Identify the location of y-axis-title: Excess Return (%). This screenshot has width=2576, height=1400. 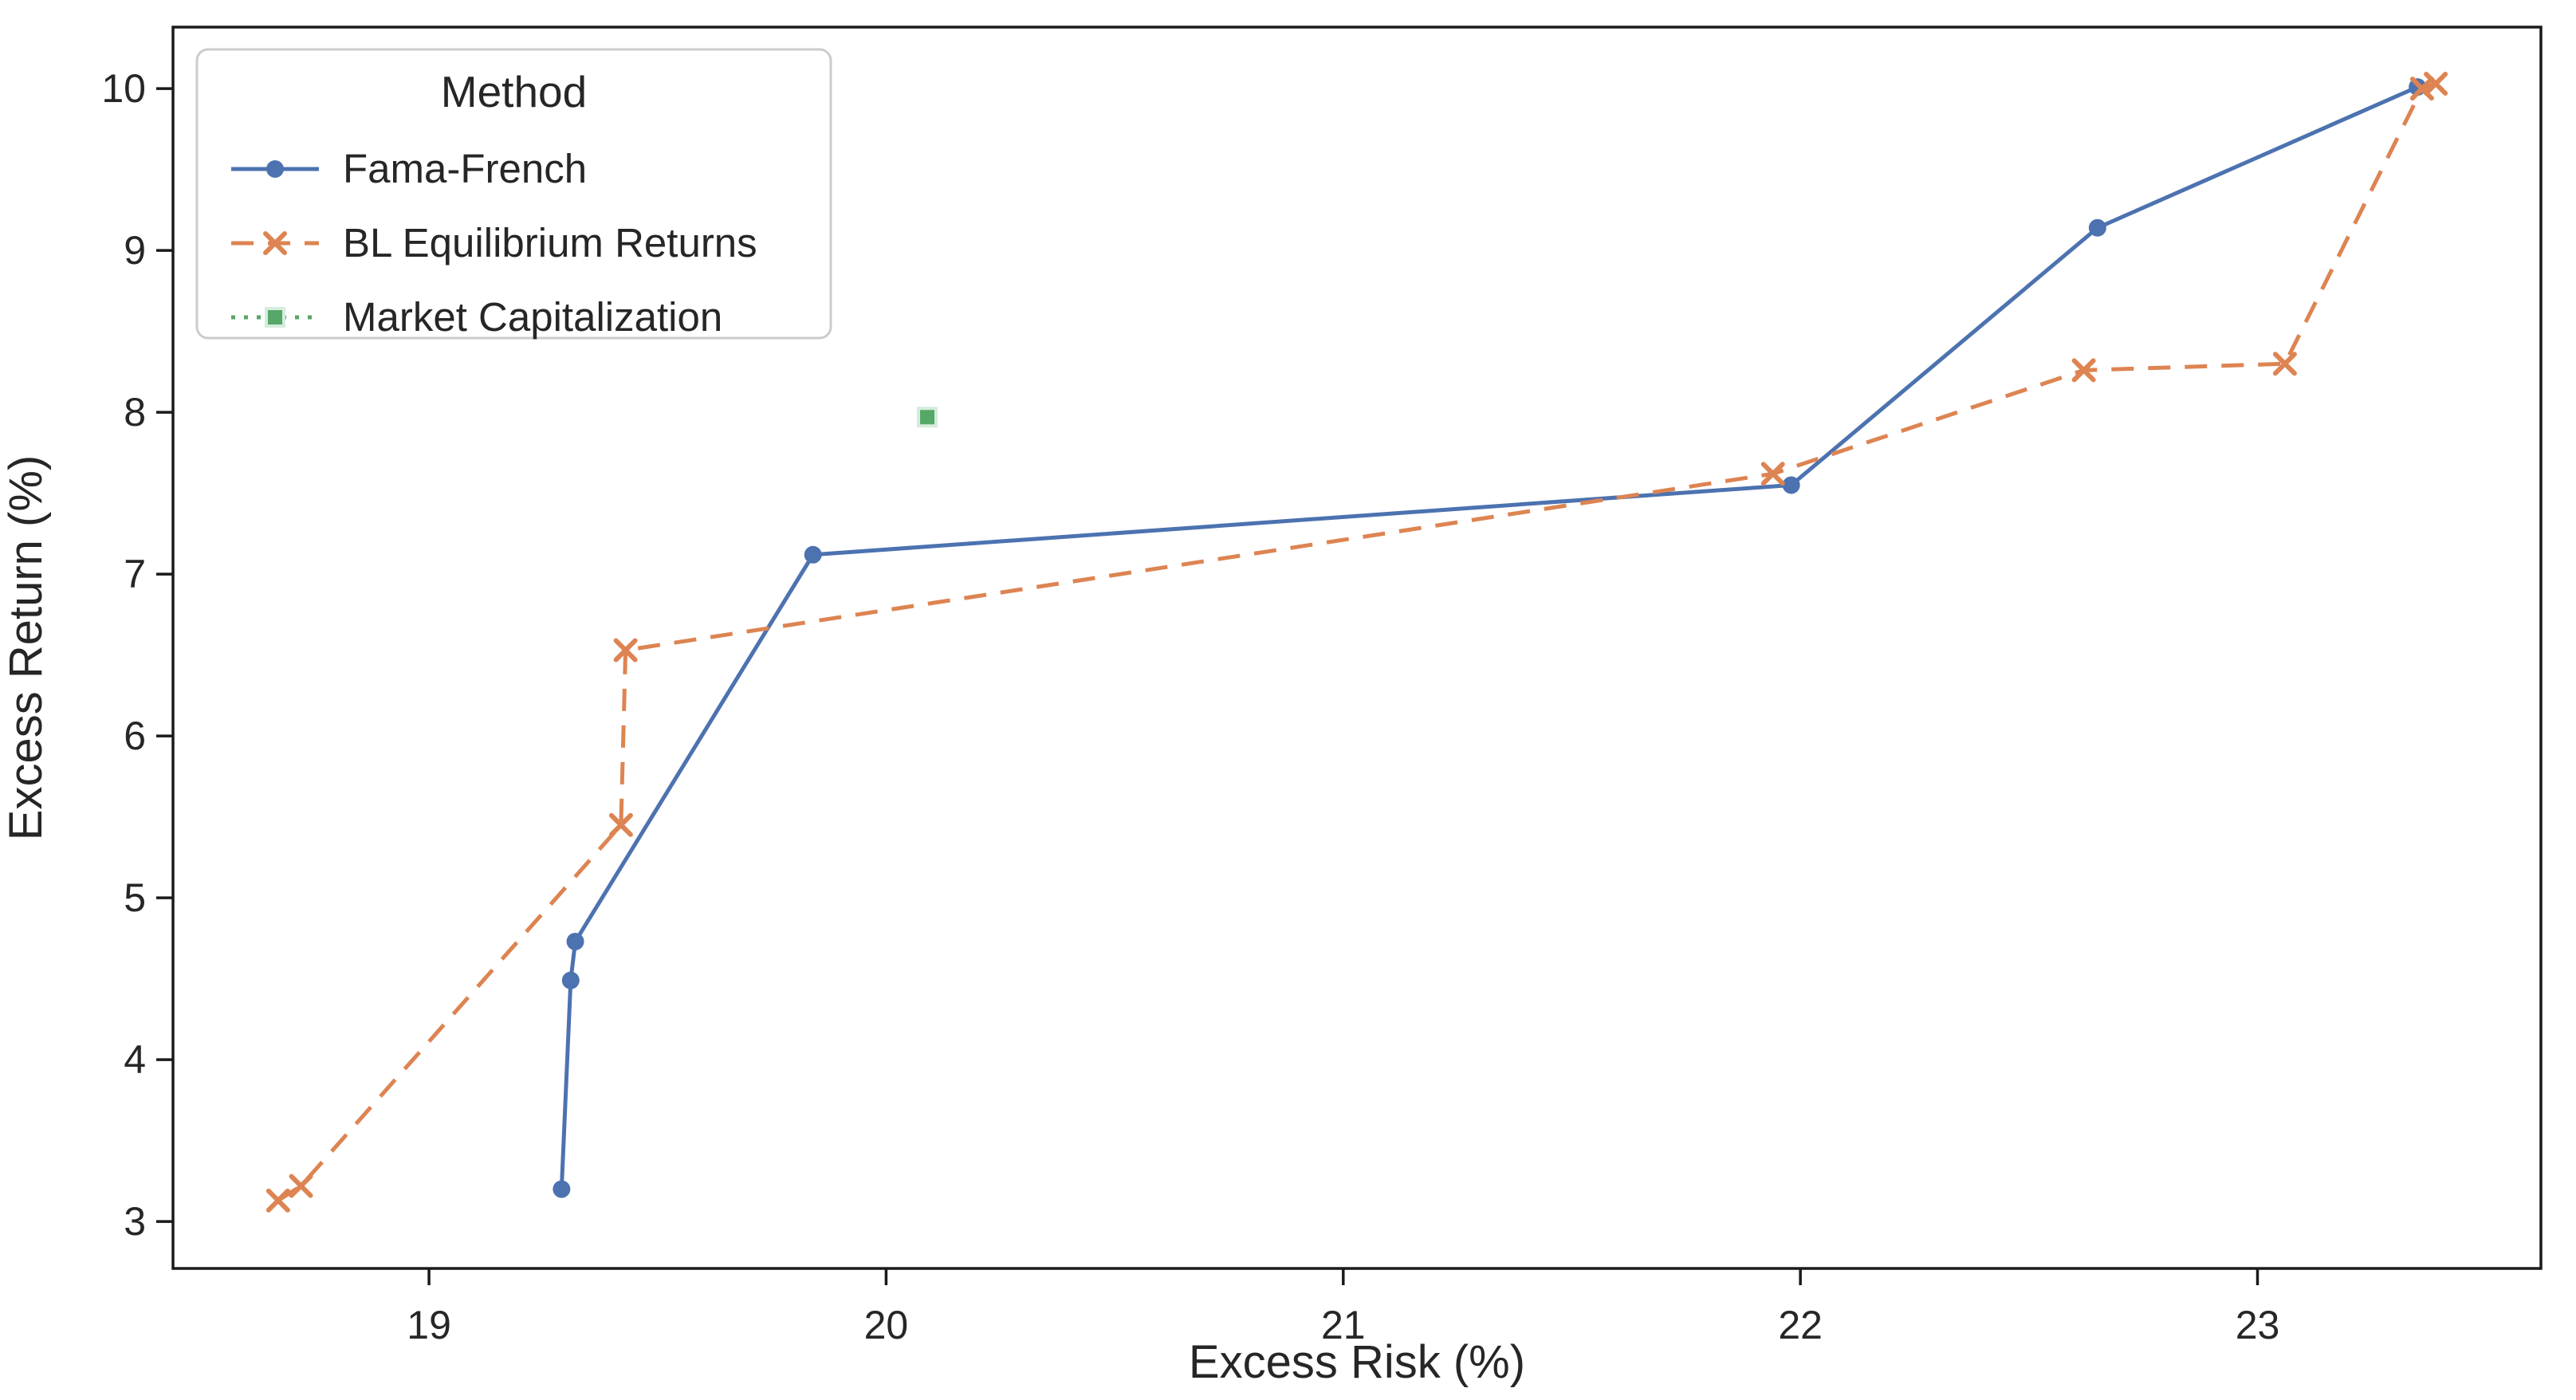
(26, 647).